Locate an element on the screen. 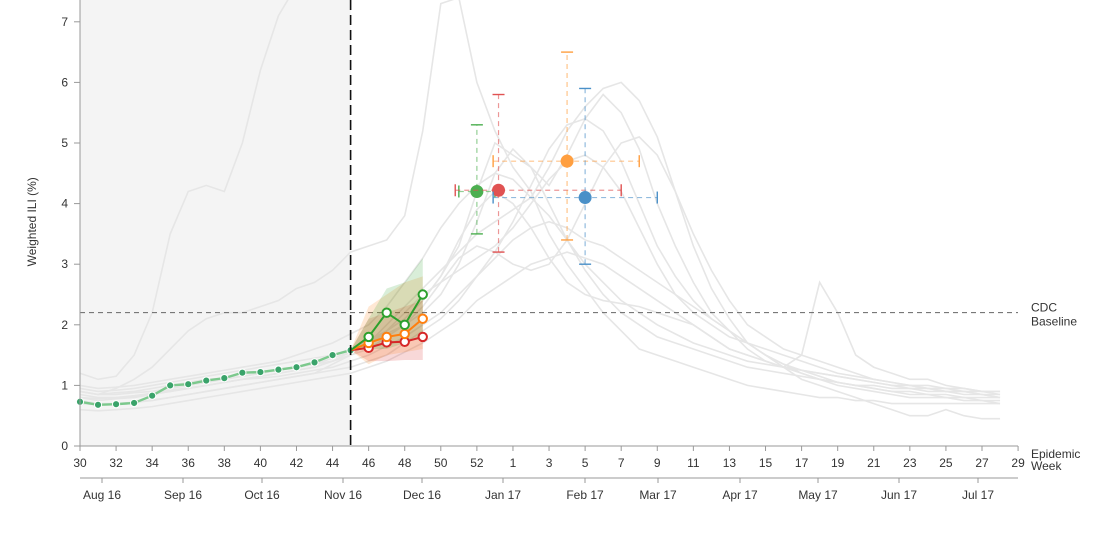 Image resolution: width=1101 pixels, height=534 pixels. x-tick-label: 48 is located at coordinates (405, 463).